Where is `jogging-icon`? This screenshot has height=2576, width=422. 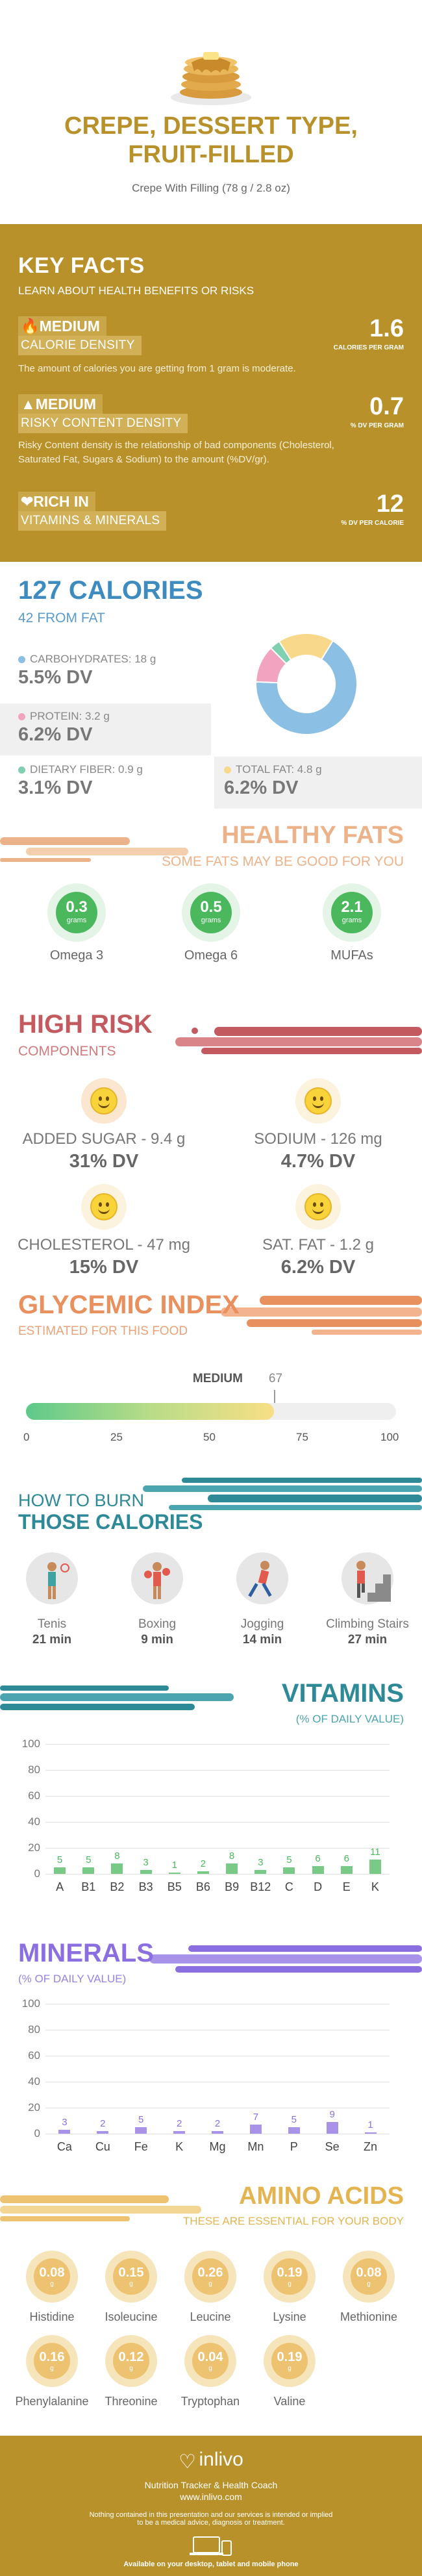 jogging-icon is located at coordinates (262, 1578).